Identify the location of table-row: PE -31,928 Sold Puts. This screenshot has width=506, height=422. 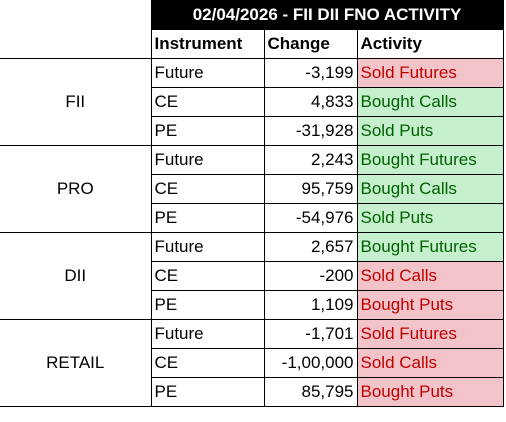
(252, 131).